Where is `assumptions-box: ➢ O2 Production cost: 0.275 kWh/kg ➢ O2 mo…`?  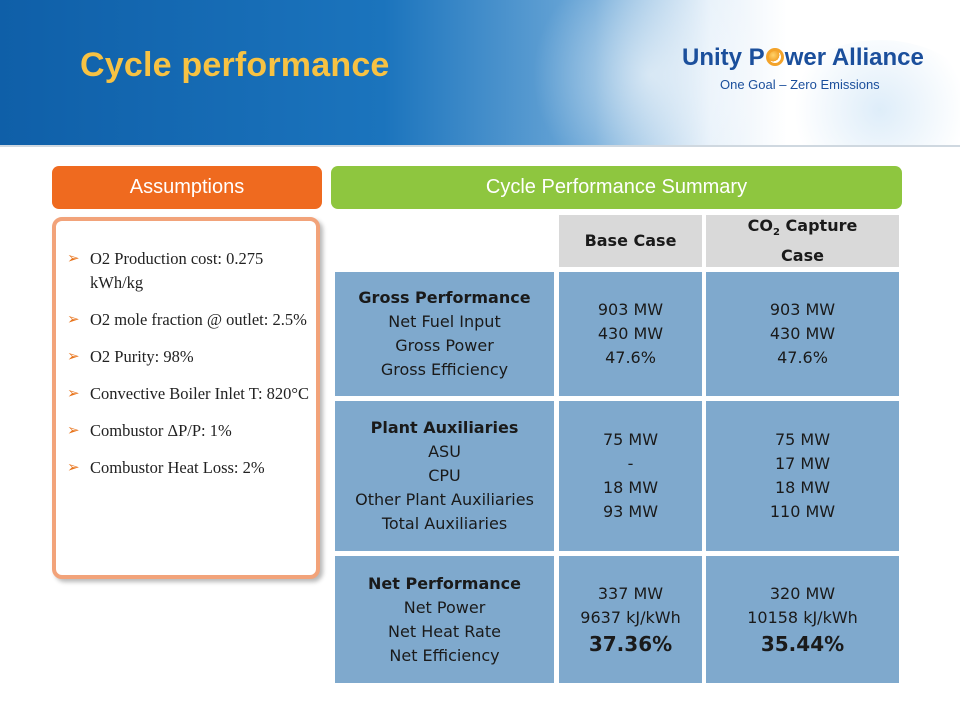 assumptions-box: ➢ O2 Production cost: 0.275 kWh/kg ➢ O2 mo… is located at coordinates (186, 398).